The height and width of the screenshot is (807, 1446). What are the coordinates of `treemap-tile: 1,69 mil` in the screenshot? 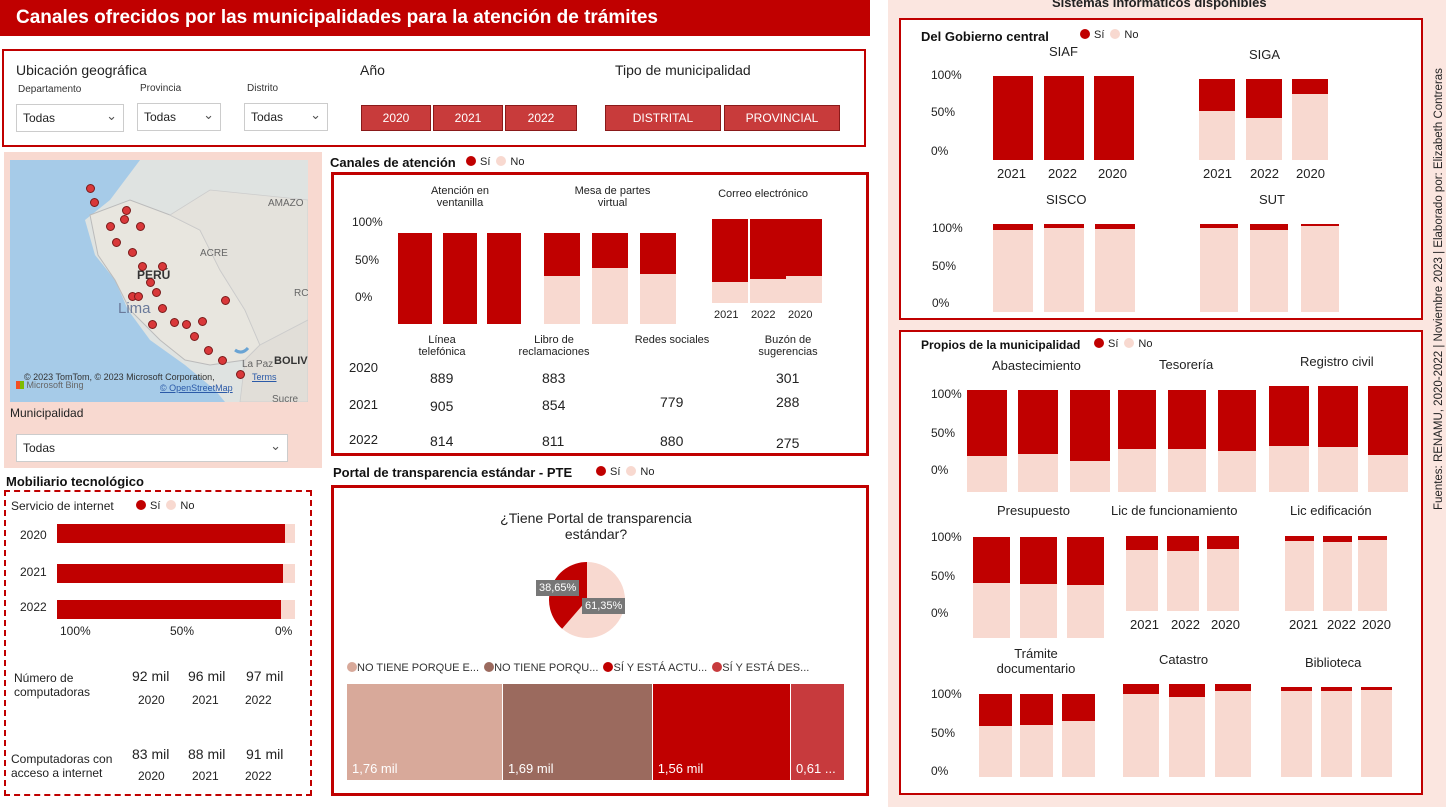 It's located at (577, 732).